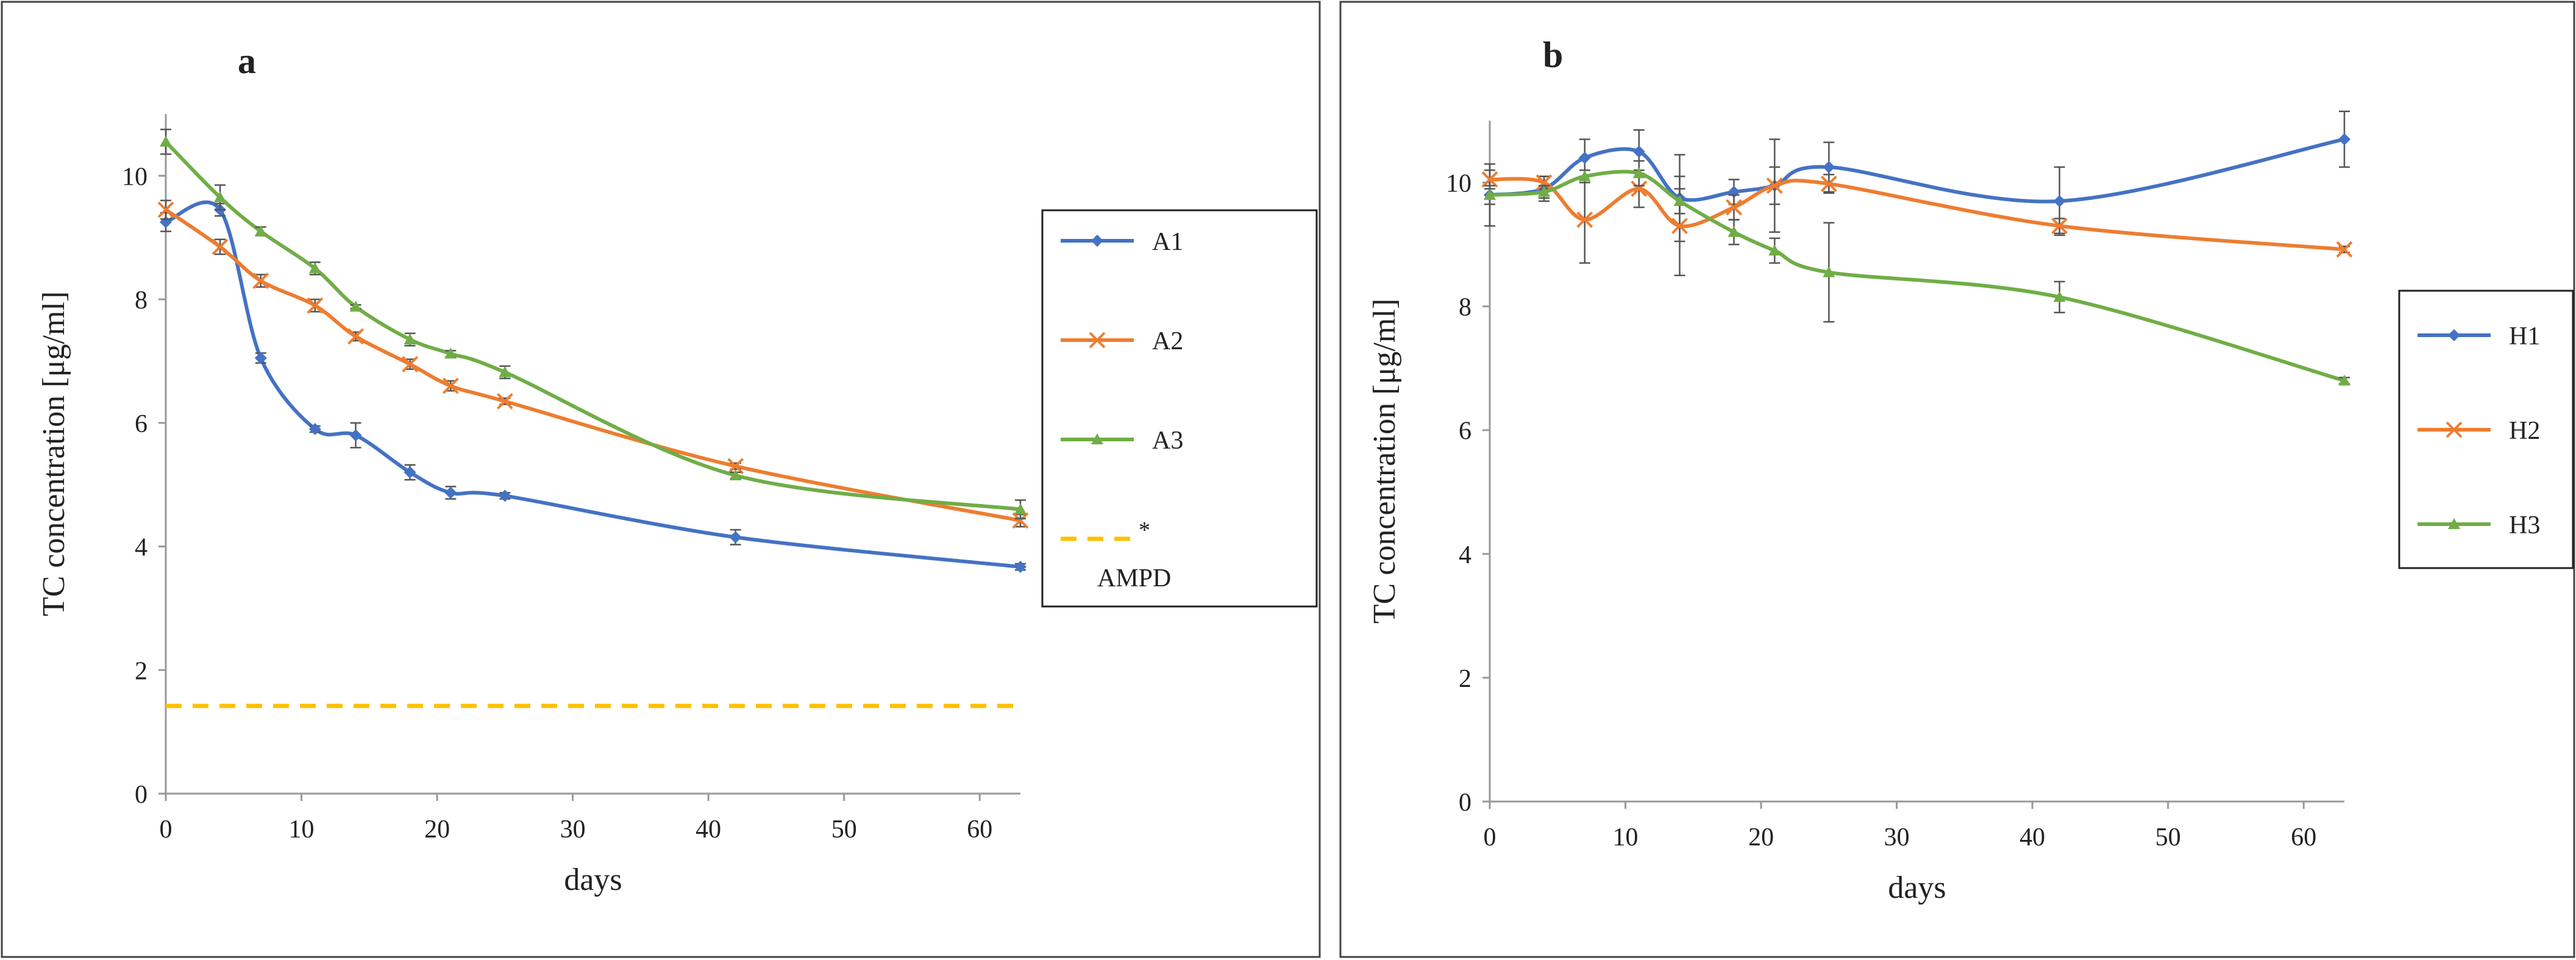  What do you see at coordinates (247, 61) in the screenshot?
I see `chart-a-panel-label: a` at bounding box center [247, 61].